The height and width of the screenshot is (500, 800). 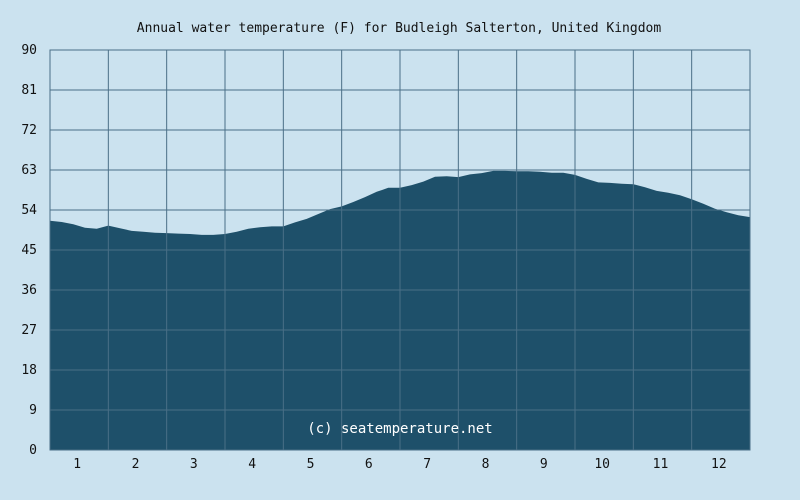 What do you see at coordinates (719, 464) in the screenshot?
I see `x-tick-label: 12` at bounding box center [719, 464].